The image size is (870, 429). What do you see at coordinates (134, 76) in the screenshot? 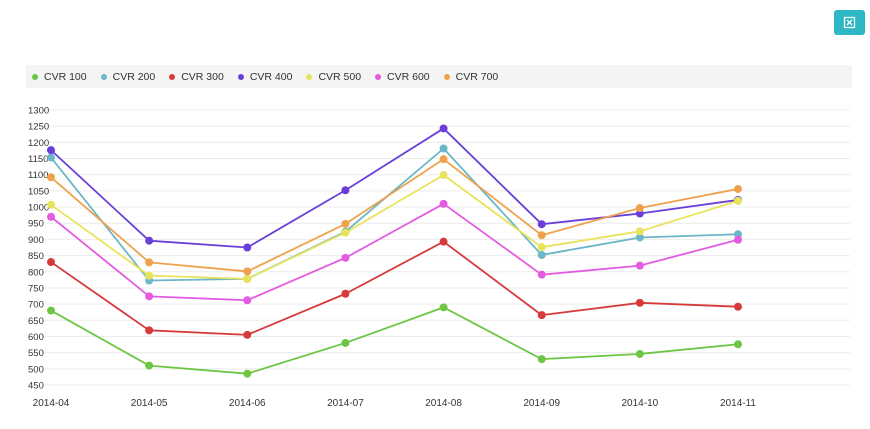
I see `legend-label: CVR 200` at bounding box center [134, 76].